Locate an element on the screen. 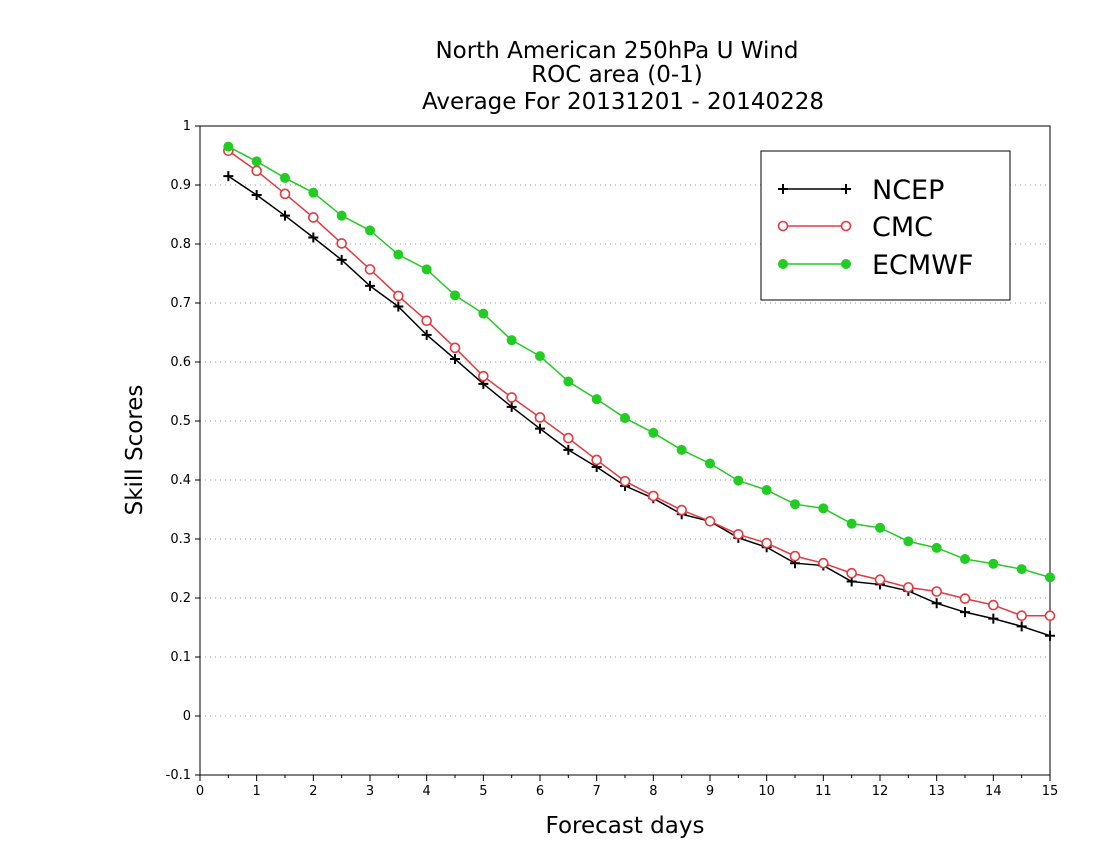 The width and height of the screenshot is (1100, 850). x-tick-label: 15 is located at coordinates (1050, 791).